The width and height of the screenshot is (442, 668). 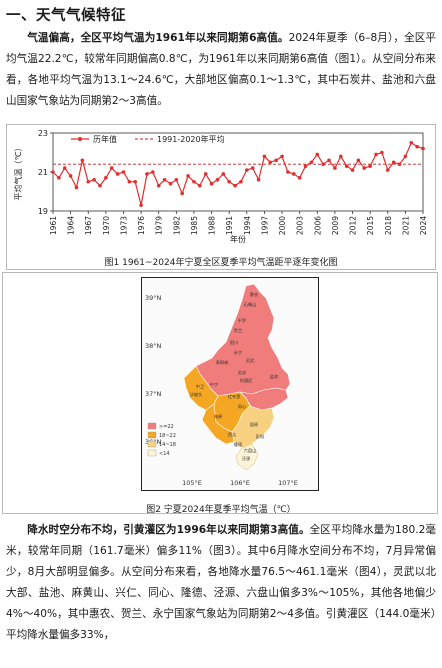 I want to click on lat-label: 39°N, so click(x=153, y=298).